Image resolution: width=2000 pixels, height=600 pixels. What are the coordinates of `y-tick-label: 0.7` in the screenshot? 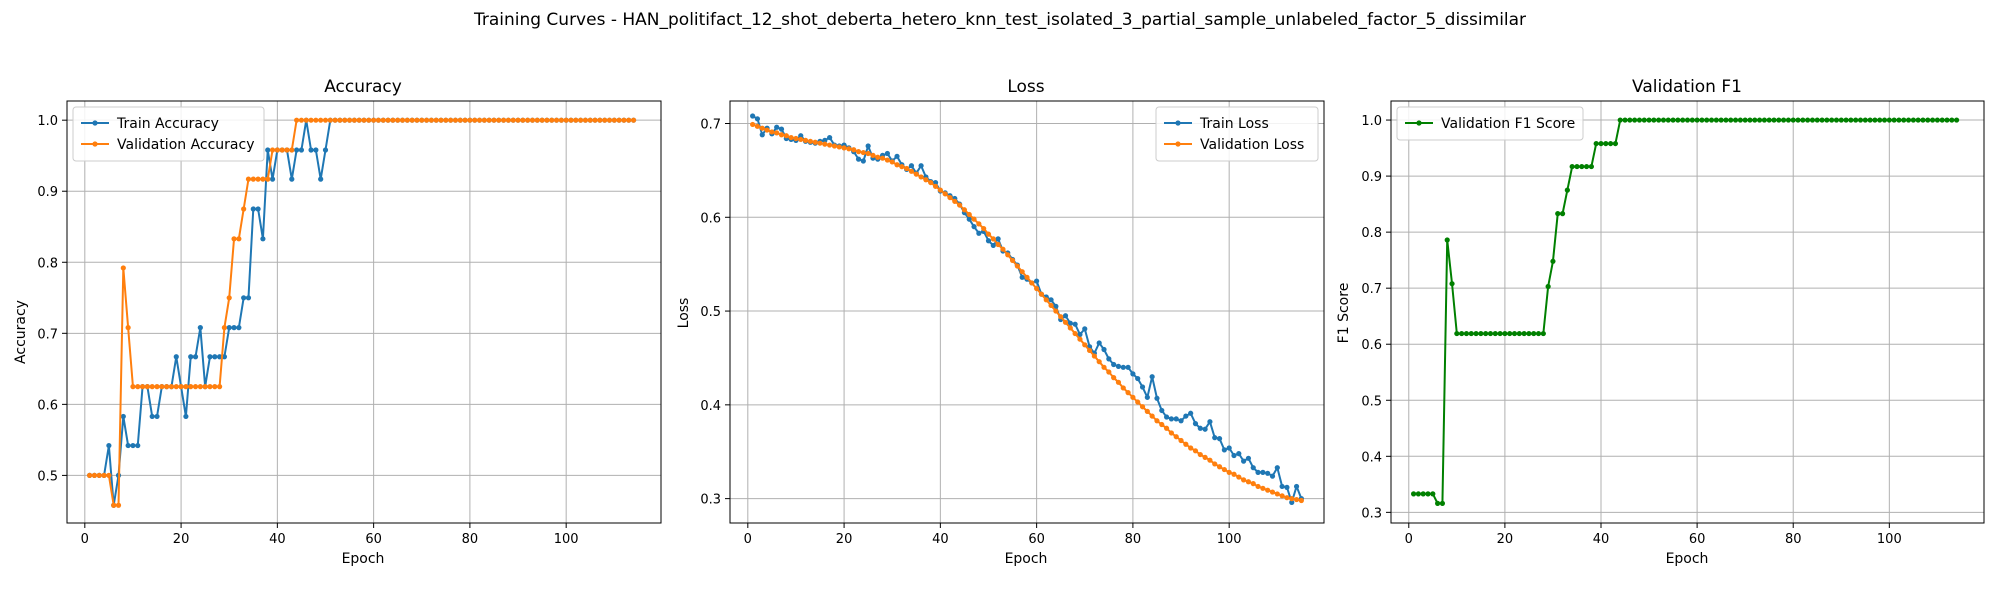 It's located at (710, 125).